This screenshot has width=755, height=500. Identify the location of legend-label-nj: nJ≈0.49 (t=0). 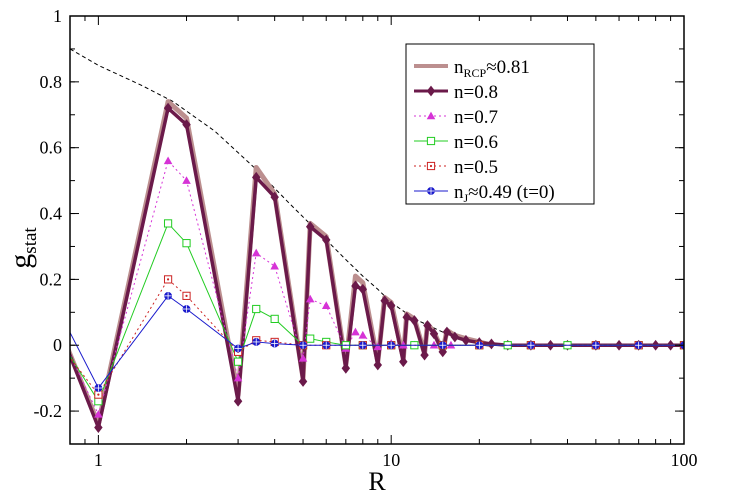
(504, 193).